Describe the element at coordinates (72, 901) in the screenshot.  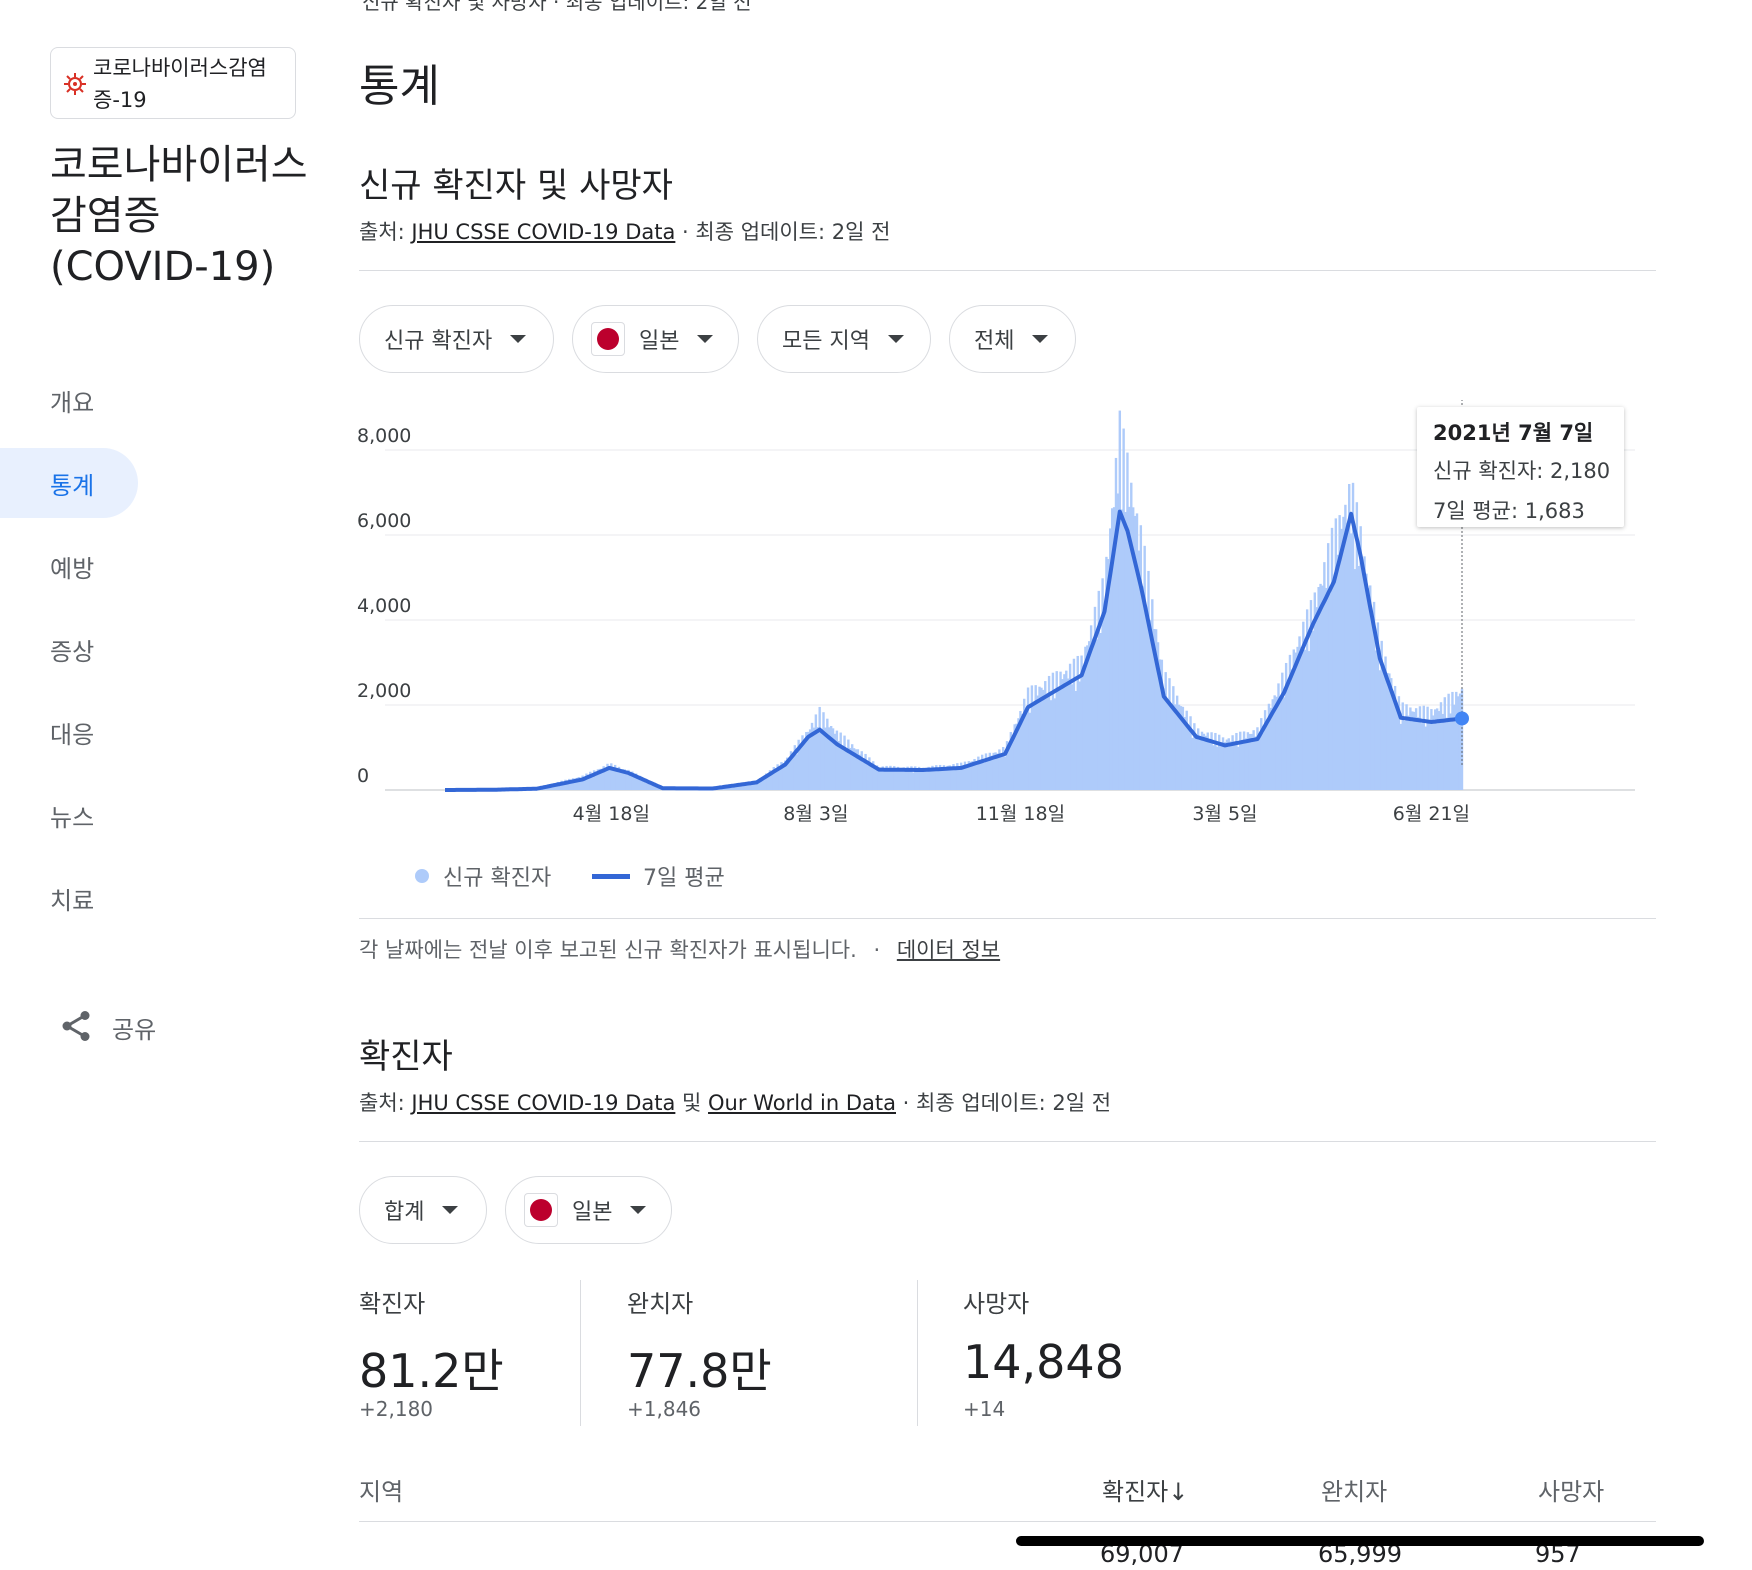
I see `nav-item-treatment: 치료` at that location.